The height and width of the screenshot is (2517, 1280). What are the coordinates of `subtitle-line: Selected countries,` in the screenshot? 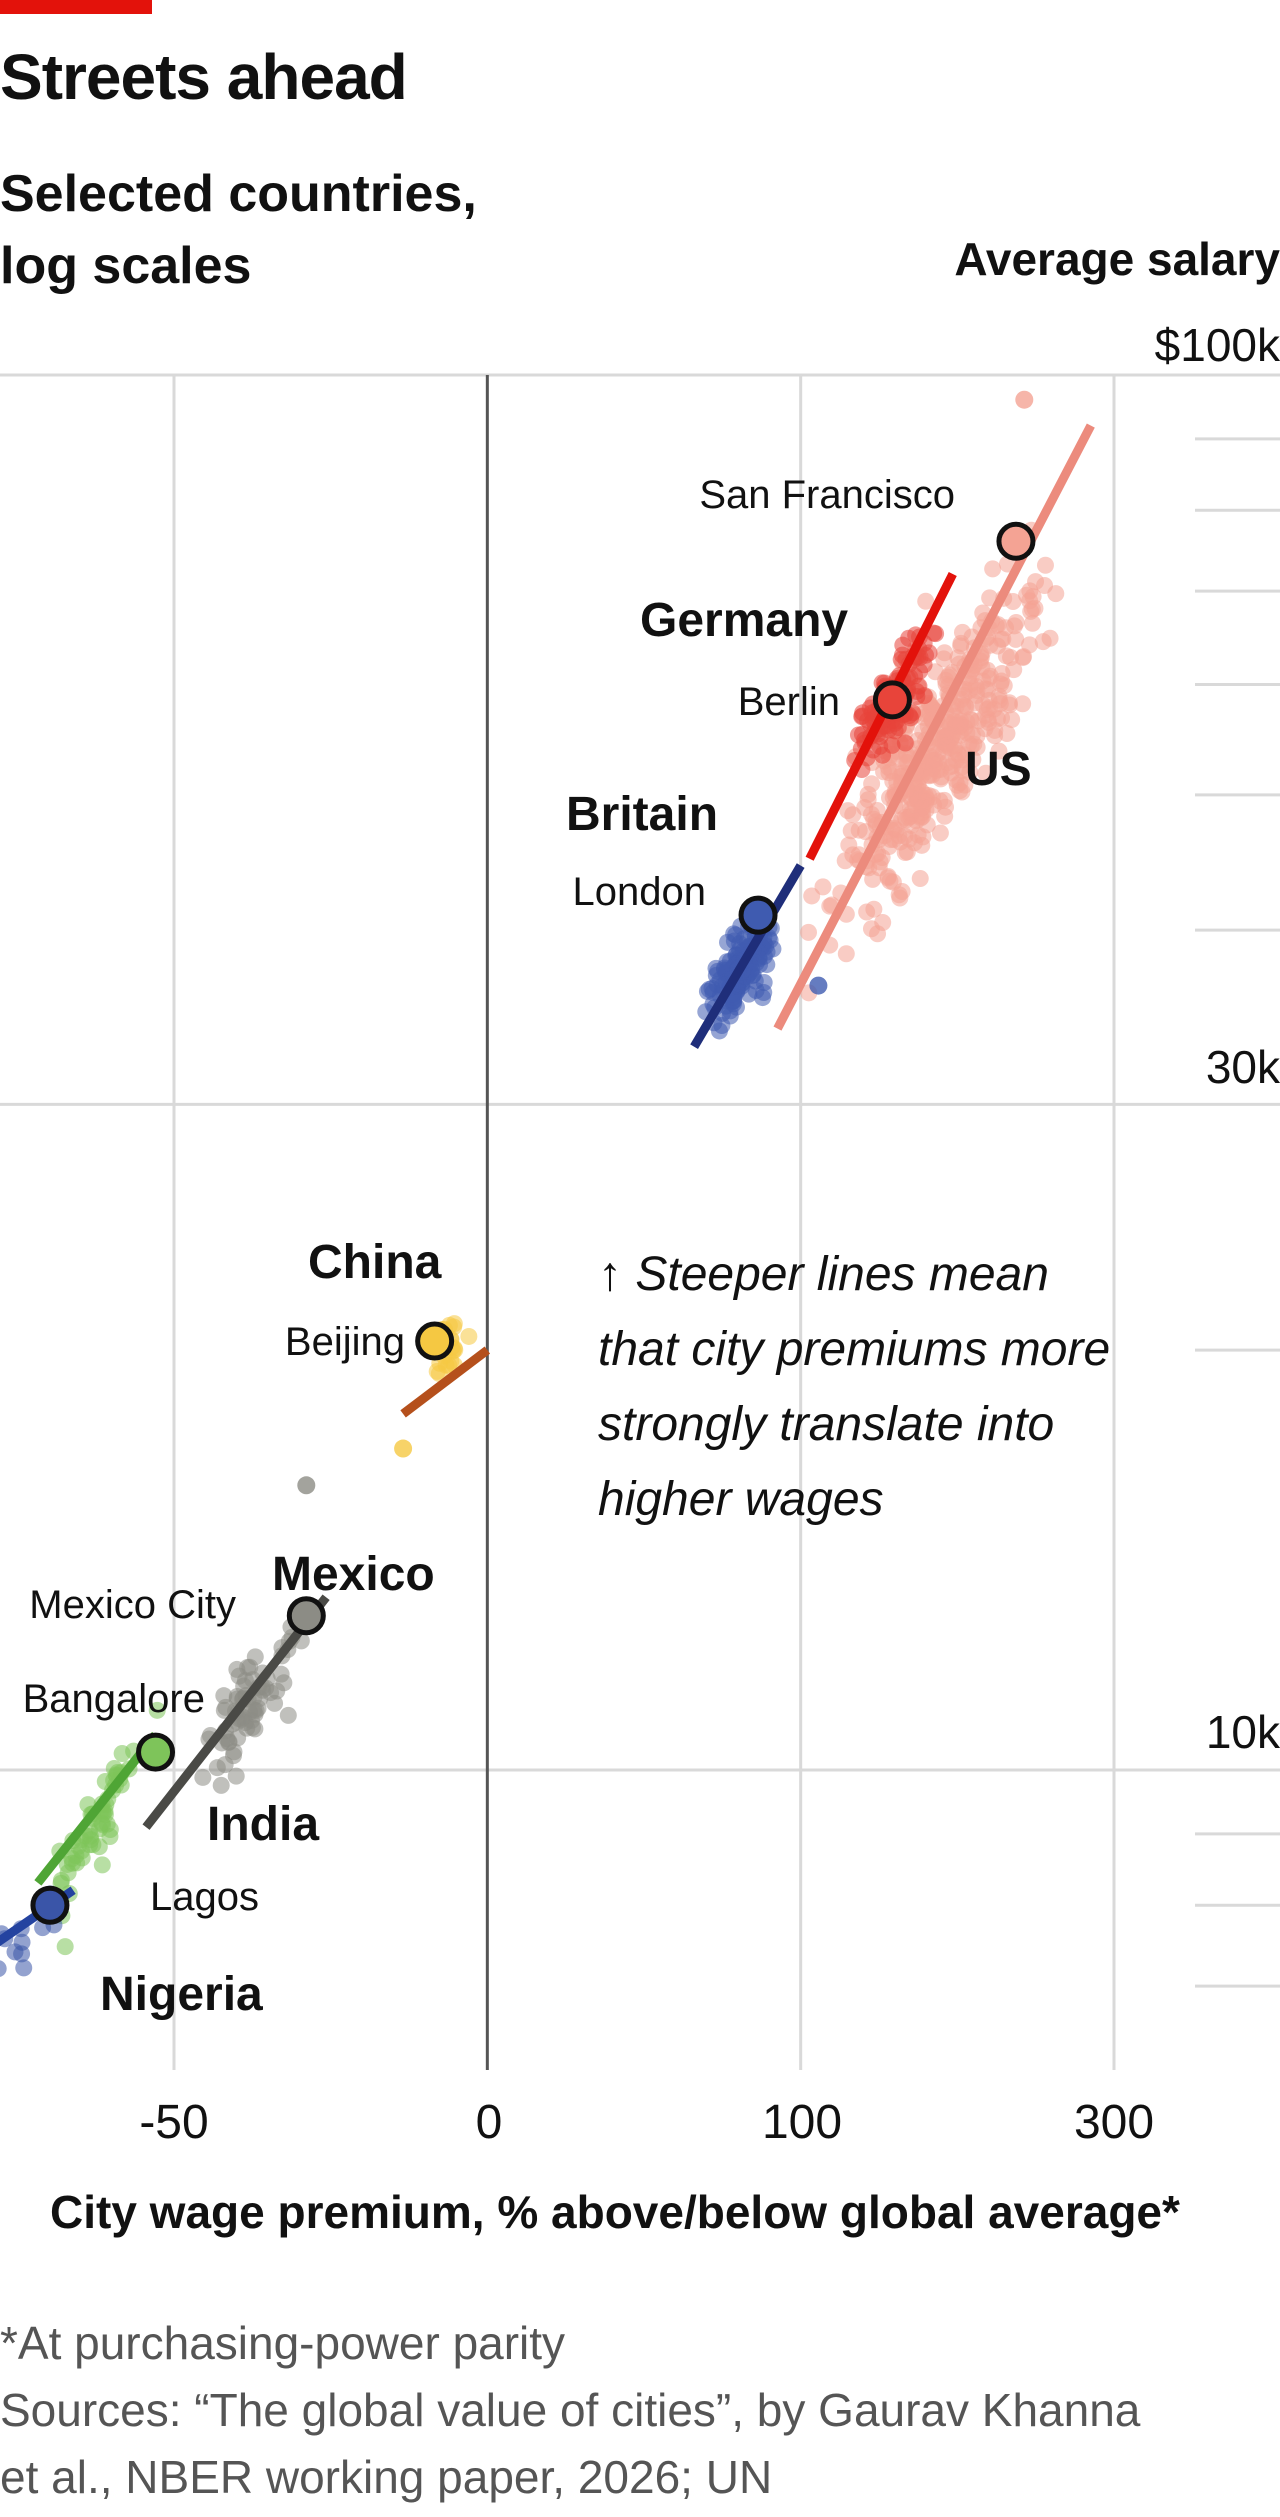 It's located at (238, 194).